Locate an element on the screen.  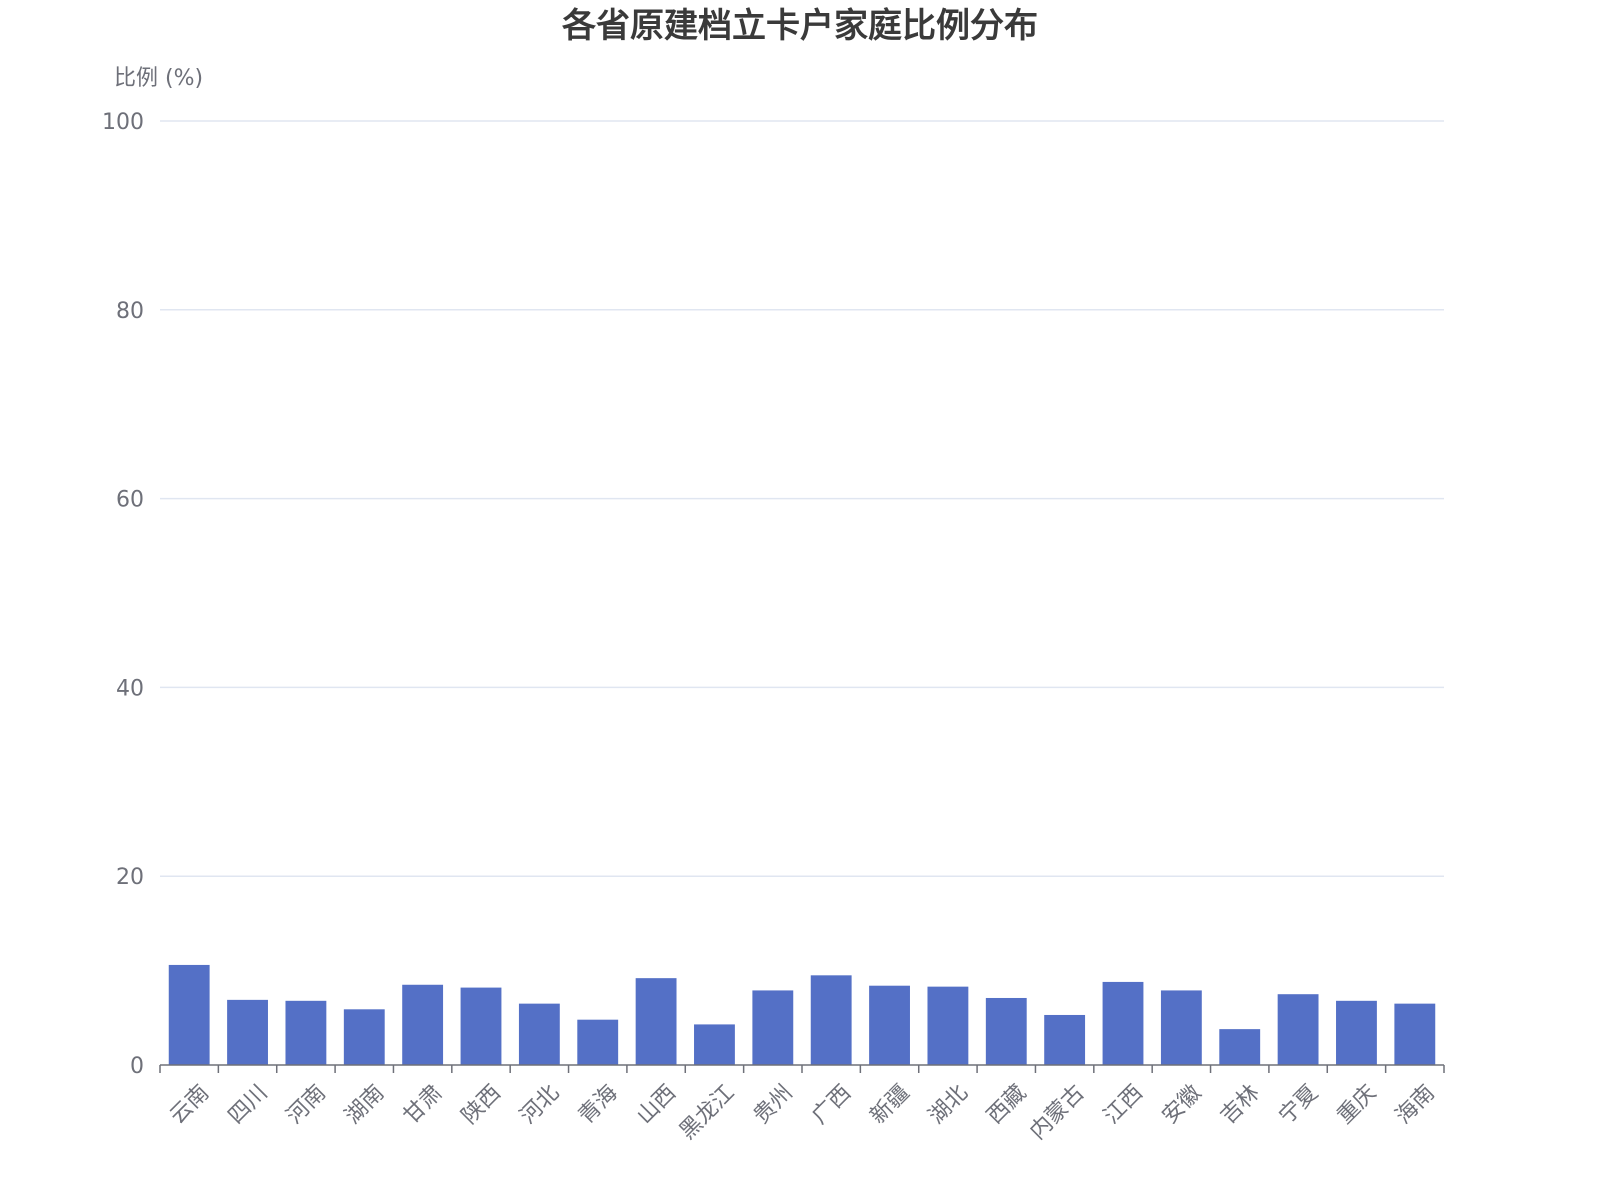
x-tick-label: 安徽 is located at coordinates (1182, 1104).